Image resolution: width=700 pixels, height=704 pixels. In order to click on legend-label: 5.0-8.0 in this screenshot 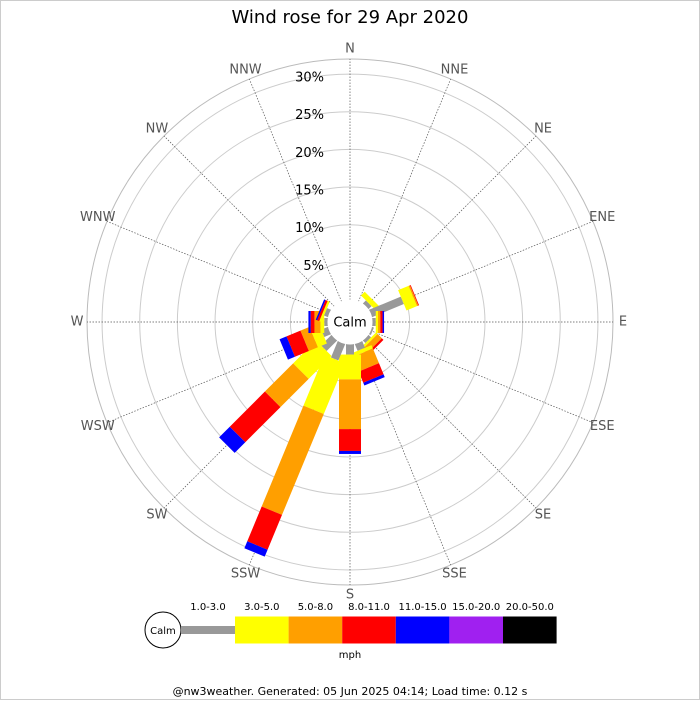, I will do `click(315, 607)`.